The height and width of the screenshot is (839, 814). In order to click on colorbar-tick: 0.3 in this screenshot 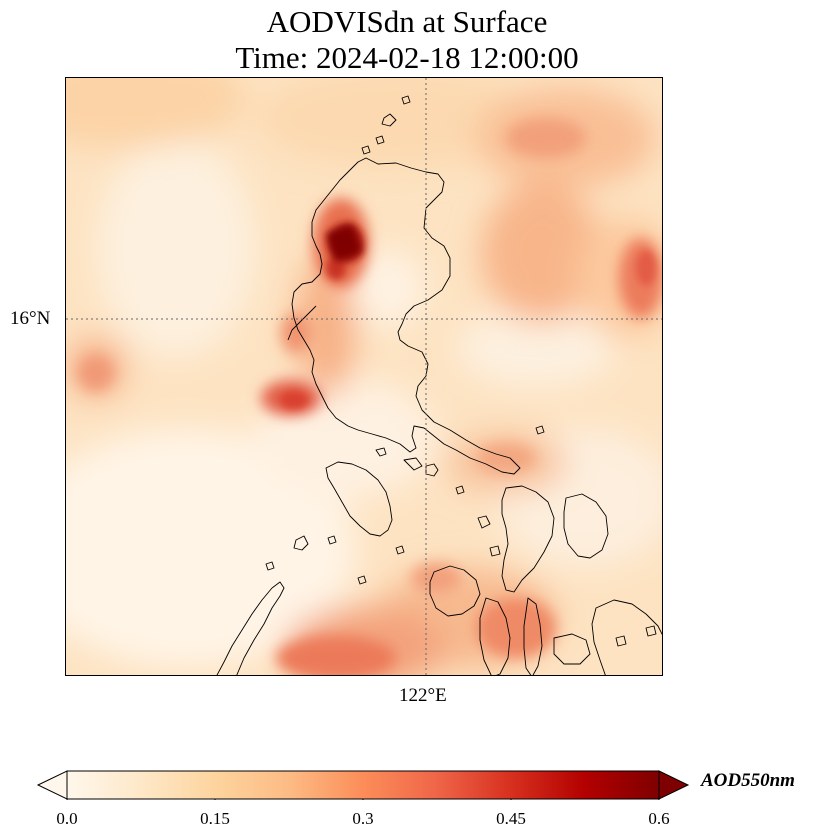, I will do `click(363, 818)`.